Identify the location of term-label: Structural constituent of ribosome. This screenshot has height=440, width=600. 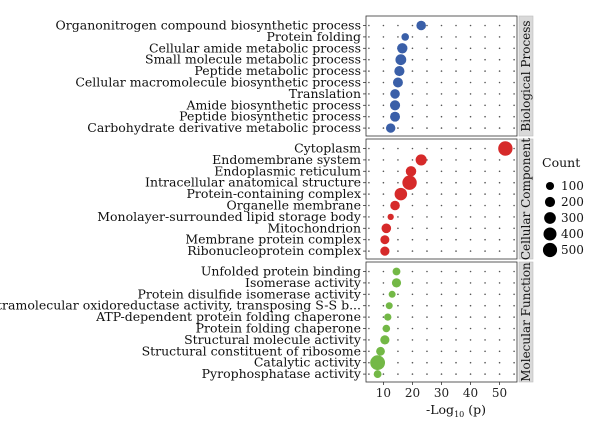
(251, 350).